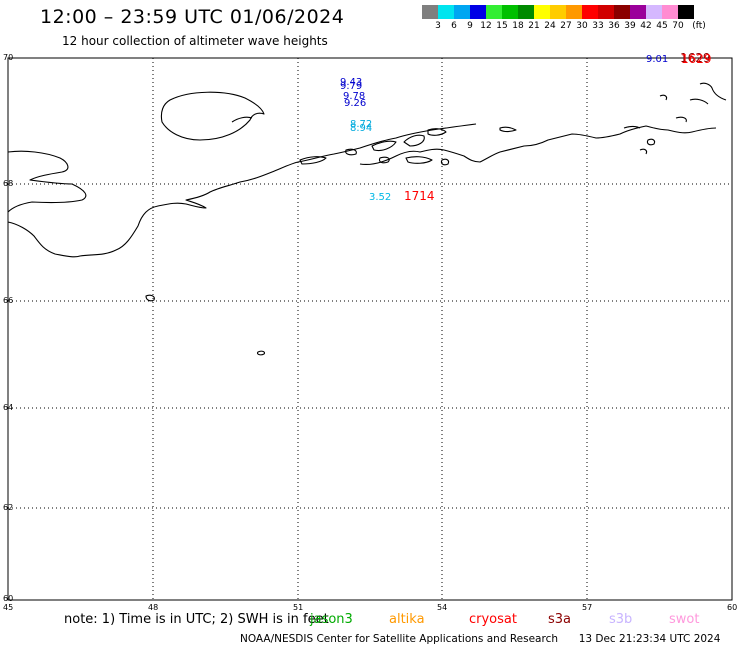 This screenshot has height=650, width=740. What do you see at coordinates (566, 26) in the screenshot?
I see `legend-level-label: 27` at bounding box center [566, 26].